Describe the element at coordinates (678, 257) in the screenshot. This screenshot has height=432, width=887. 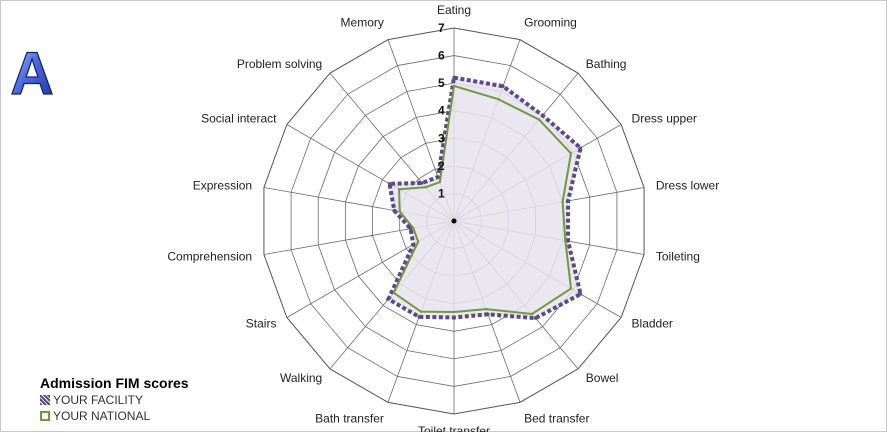
I see `axis-label-5: Toileting` at that location.